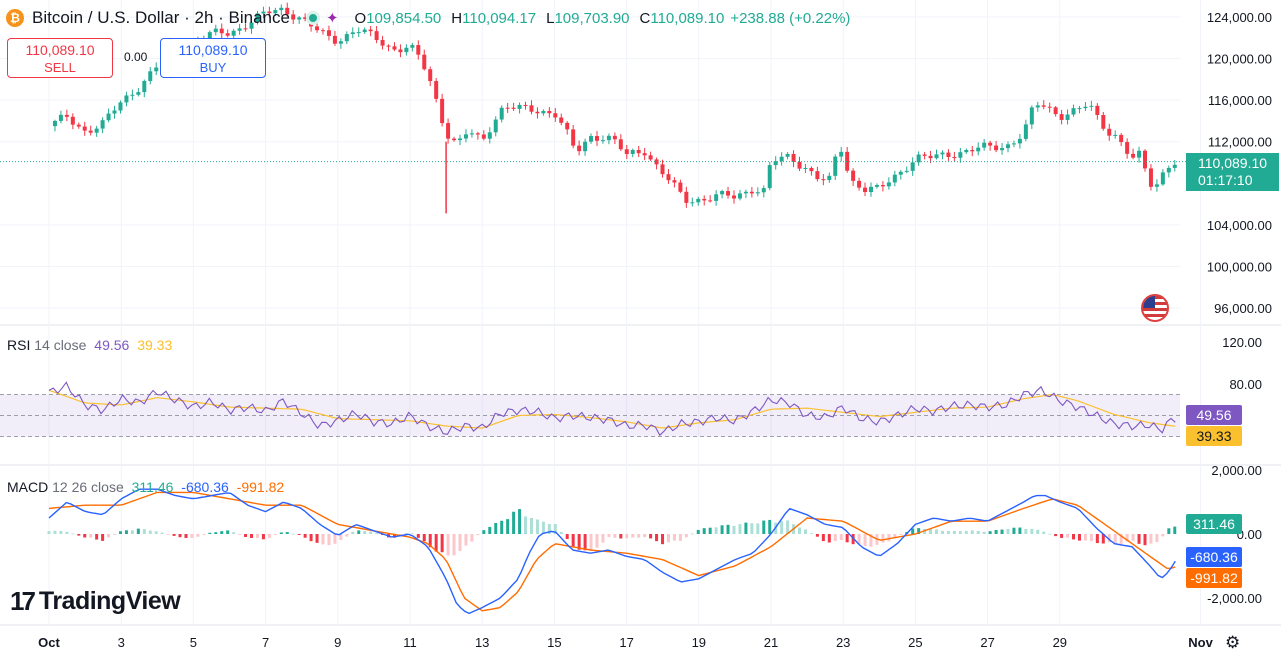 This screenshot has width=1281, height=661. I want to click on sell-button: 110,089.10 SELL, so click(60, 58).